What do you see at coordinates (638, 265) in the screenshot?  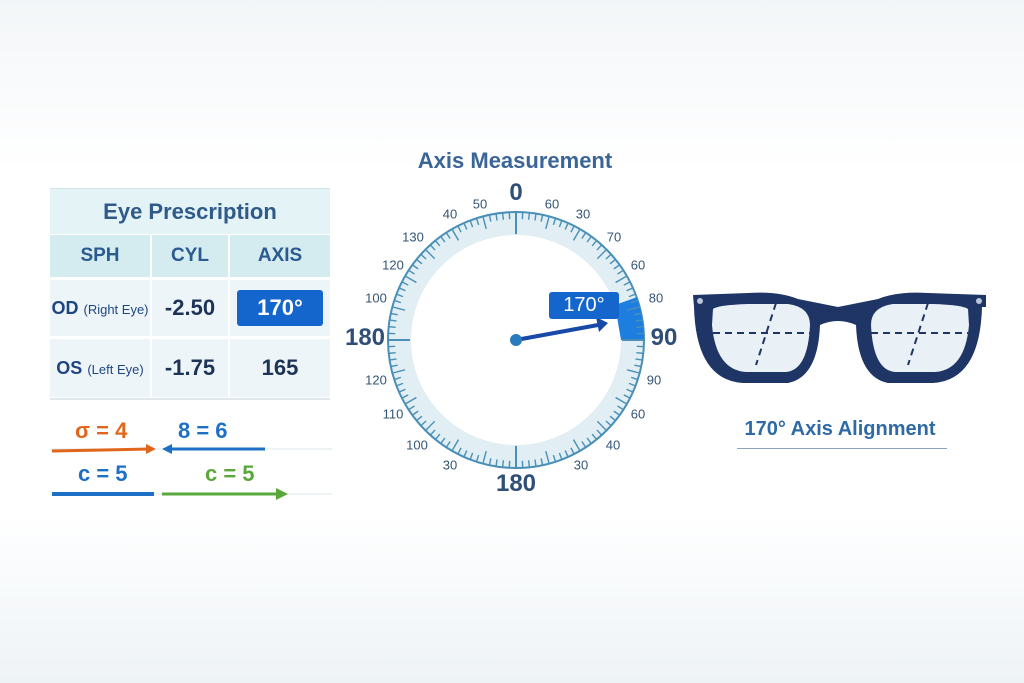 I see `dial-label: 60` at bounding box center [638, 265].